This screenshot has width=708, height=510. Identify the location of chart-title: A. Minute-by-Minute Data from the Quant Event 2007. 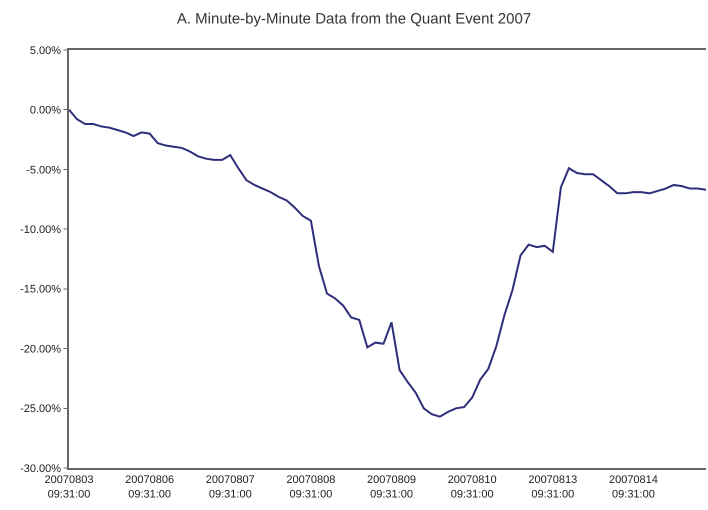
(354, 19).